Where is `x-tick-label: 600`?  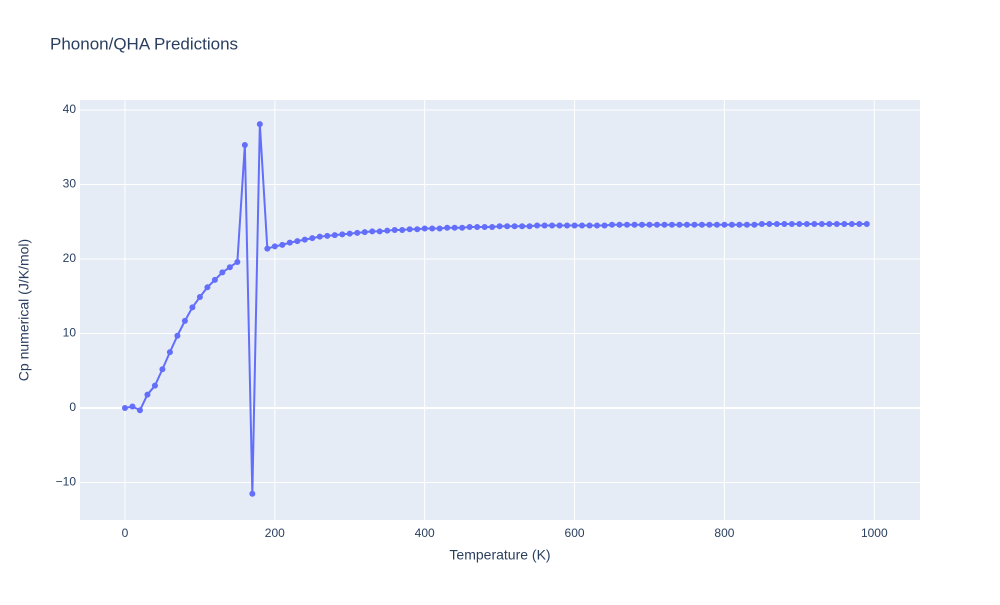 x-tick-label: 600 is located at coordinates (575, 533).